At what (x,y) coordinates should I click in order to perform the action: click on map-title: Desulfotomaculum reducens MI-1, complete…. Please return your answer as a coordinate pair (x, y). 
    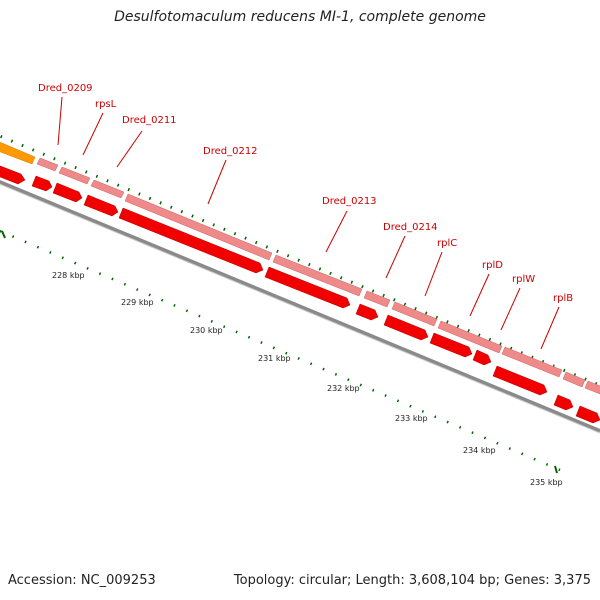
    Looking at the image, I should click on (300, 17).